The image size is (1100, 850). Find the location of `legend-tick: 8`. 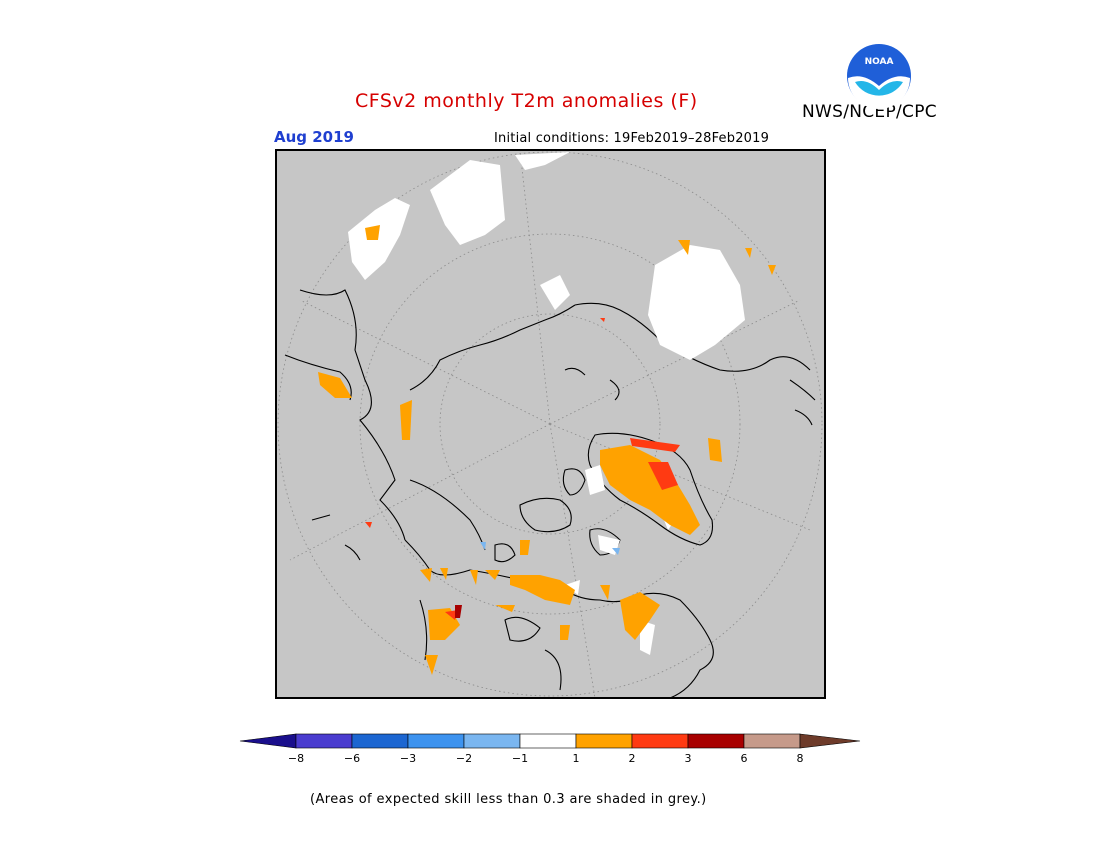

legend-tick: 8 is located at coordinates (800, 758).